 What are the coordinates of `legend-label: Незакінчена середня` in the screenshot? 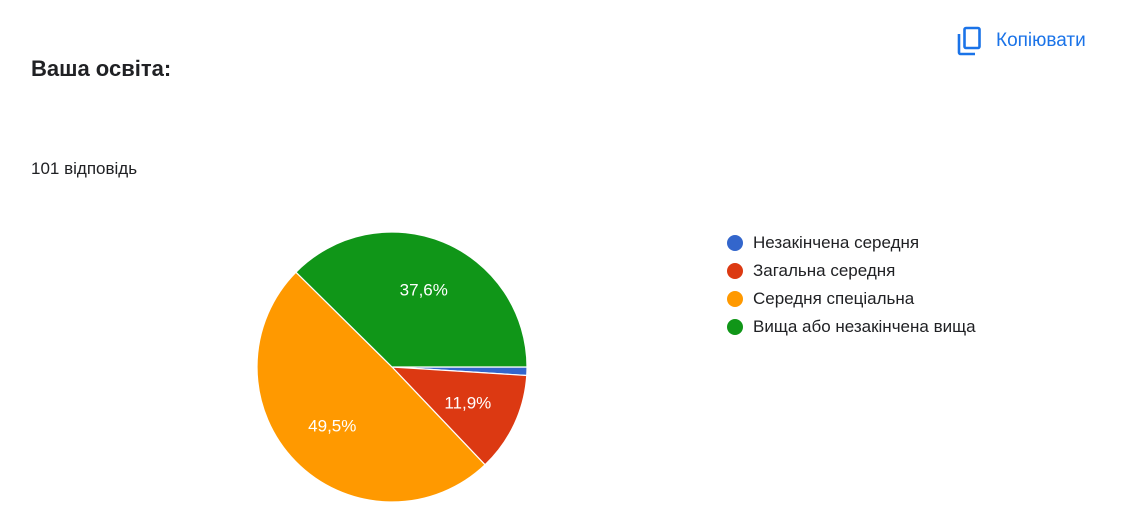 It's located at (836, 242).